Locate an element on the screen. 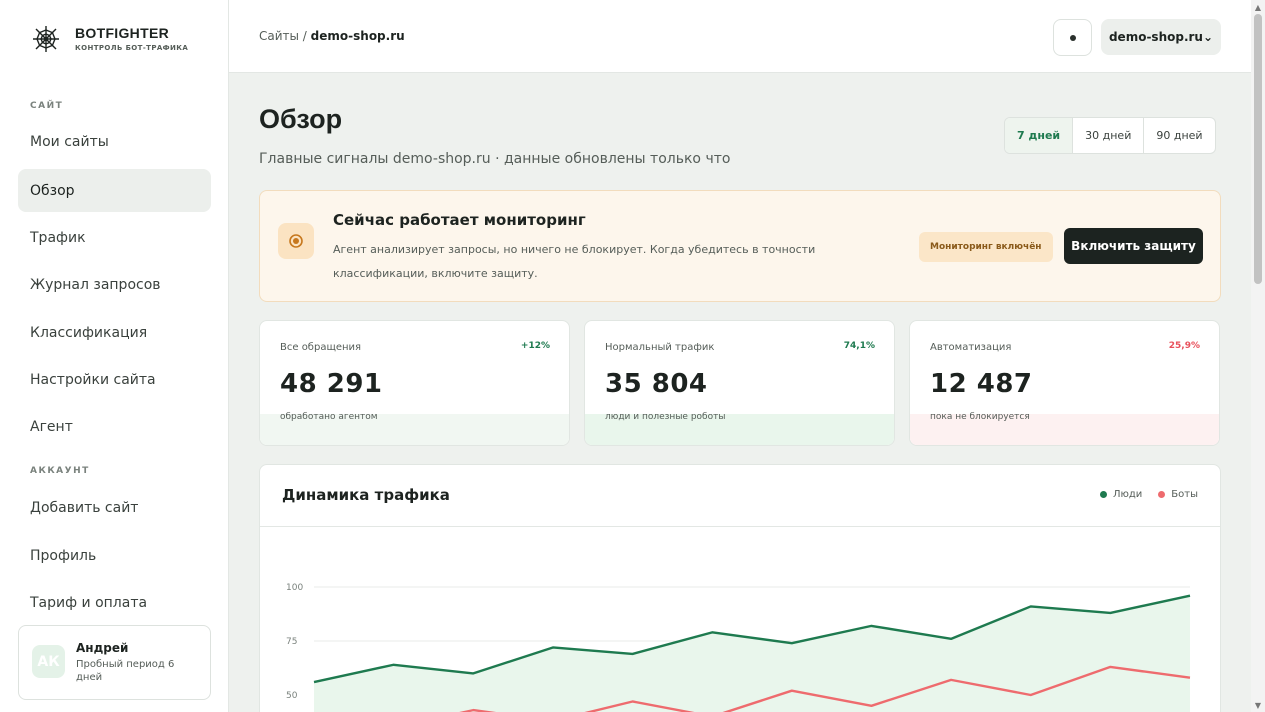 Image resolution: width=1265 pixels, height=712 pixels. site-select: demo-shop.ru⌄ is located at coordinates (1161, 37).